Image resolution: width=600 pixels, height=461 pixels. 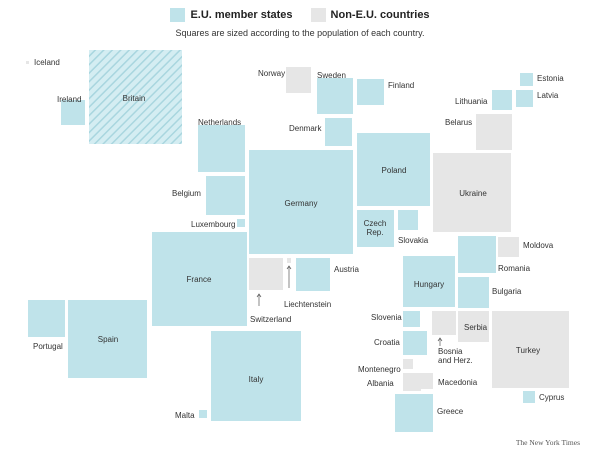 I want to click on country-label-lithuania: Lithuania, so click(x=471, y=101).